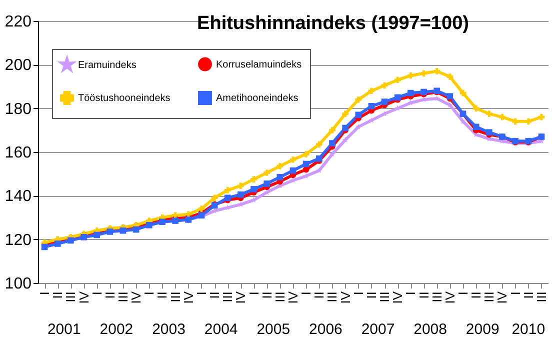 This screenshot has height=342, width=560. Describe the element at coordinates (273, 329) in the screenshot. I see `text: 2005` at that location.